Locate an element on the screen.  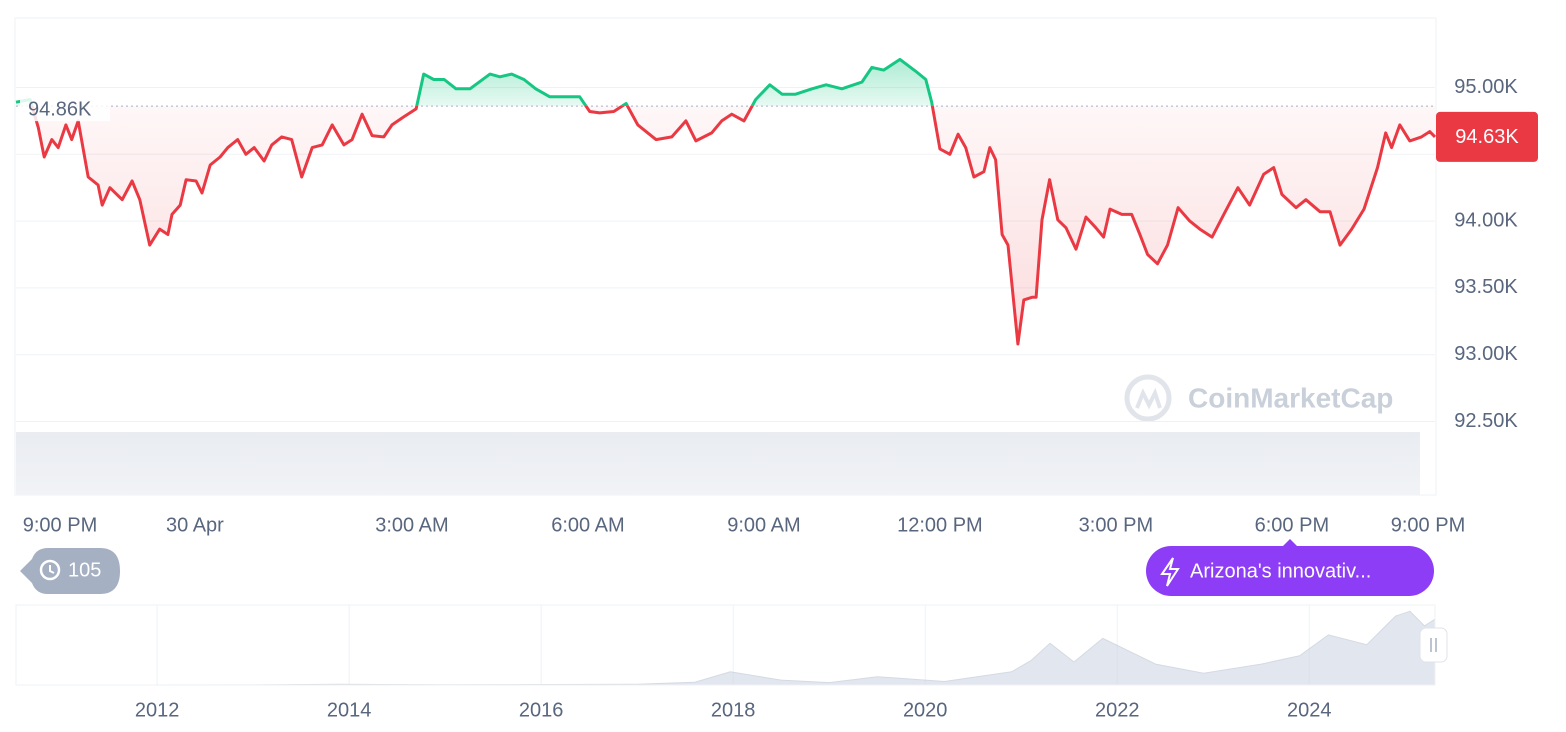
last-price-label: 94.63K is located at coordinates (1487, 137).